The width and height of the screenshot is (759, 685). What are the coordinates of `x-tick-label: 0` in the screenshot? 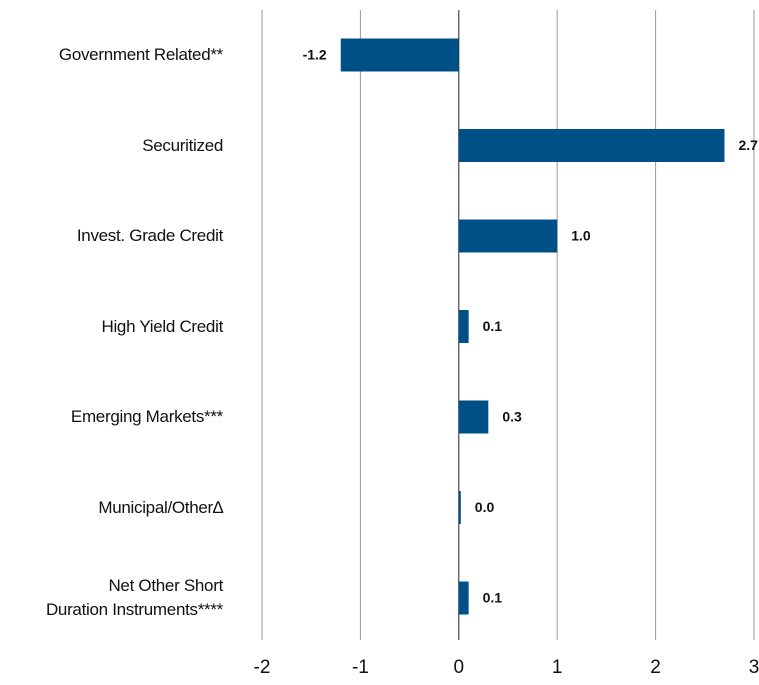 It's located at (459, 667).